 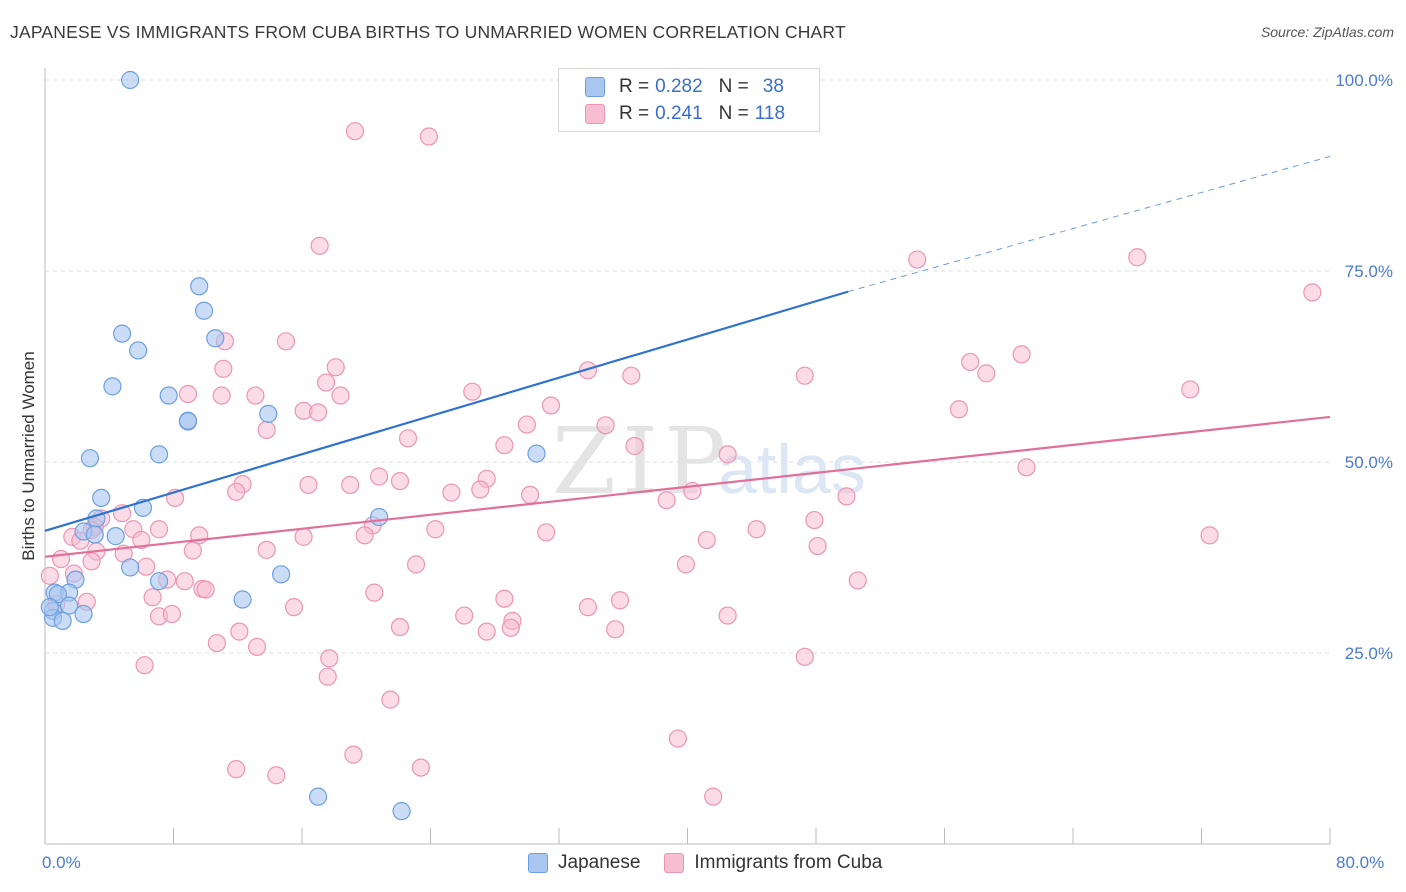 I want to click on legend-label-japanese: Japanese, so click(x=599, y=862).